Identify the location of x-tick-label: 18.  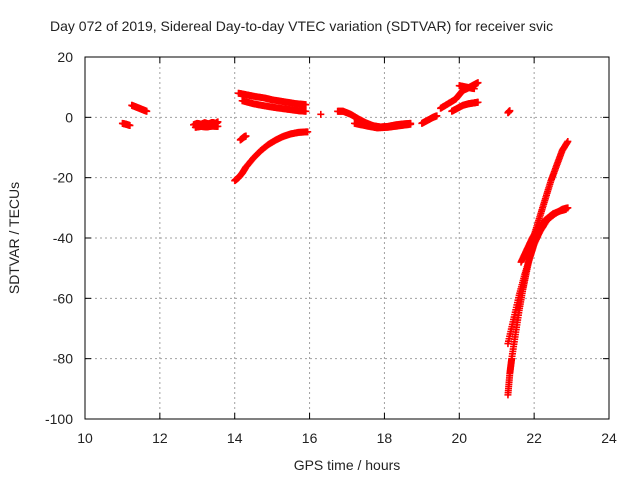
(385, 438).